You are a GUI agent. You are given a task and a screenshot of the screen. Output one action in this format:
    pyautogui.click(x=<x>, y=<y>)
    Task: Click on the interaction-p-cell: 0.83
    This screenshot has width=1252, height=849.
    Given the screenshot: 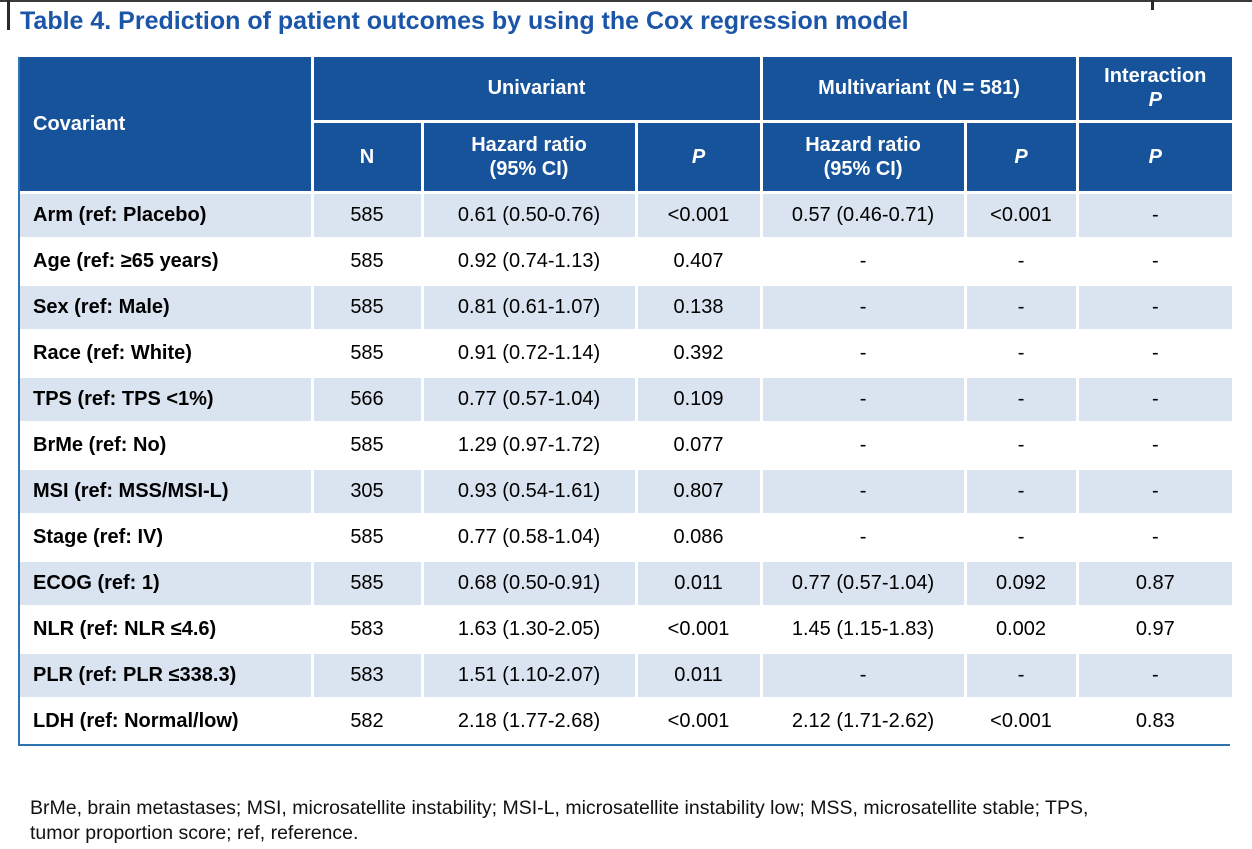 What is the action you would take?
    pyautogui.click(x=1154, y=720)
    